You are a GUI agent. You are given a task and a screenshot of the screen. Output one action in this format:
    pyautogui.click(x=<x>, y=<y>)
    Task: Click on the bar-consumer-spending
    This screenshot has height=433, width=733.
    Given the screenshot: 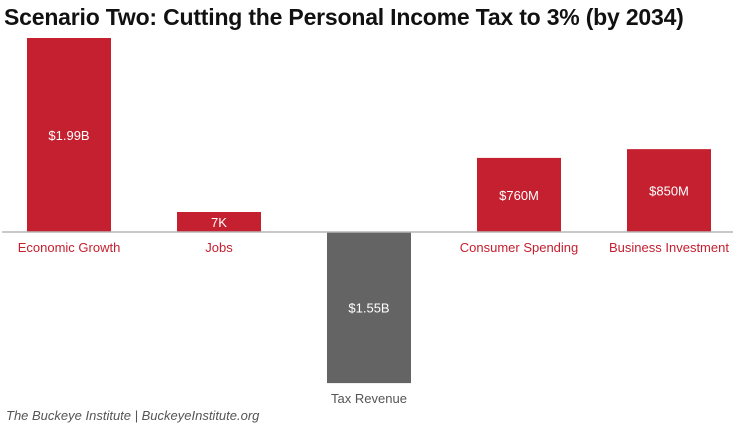 What is the action you would take?
    pyautogui.click(x=519, y=194)
    